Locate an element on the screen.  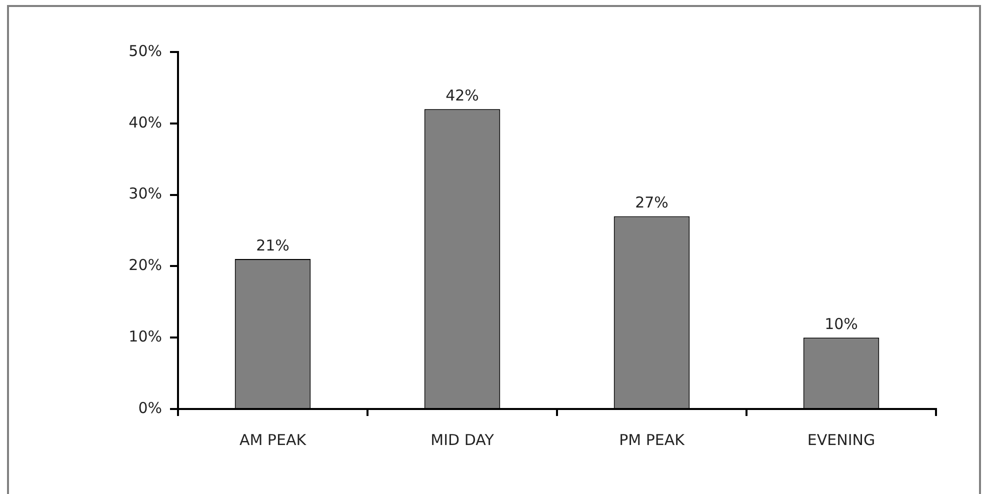
y-tick-label: 0% is located at coordinates (150, 407).